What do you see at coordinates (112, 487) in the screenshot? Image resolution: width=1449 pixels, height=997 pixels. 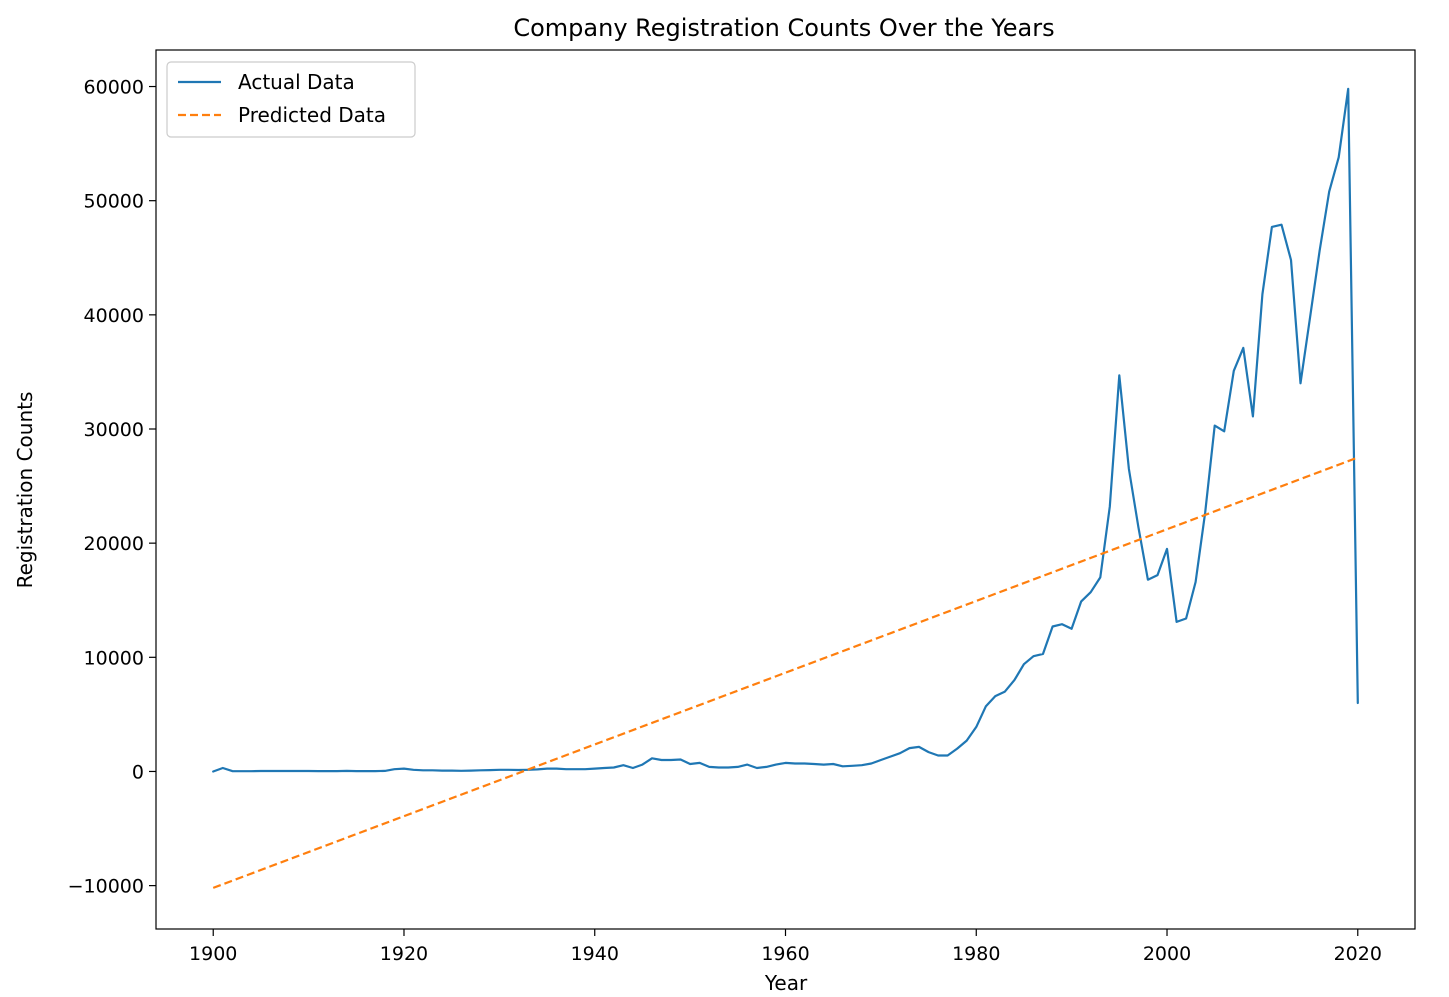 I see `y-axis-ticks: −10000 0 10000 20000 30000 40000 50000 60000` at bounding box center [112, 487].